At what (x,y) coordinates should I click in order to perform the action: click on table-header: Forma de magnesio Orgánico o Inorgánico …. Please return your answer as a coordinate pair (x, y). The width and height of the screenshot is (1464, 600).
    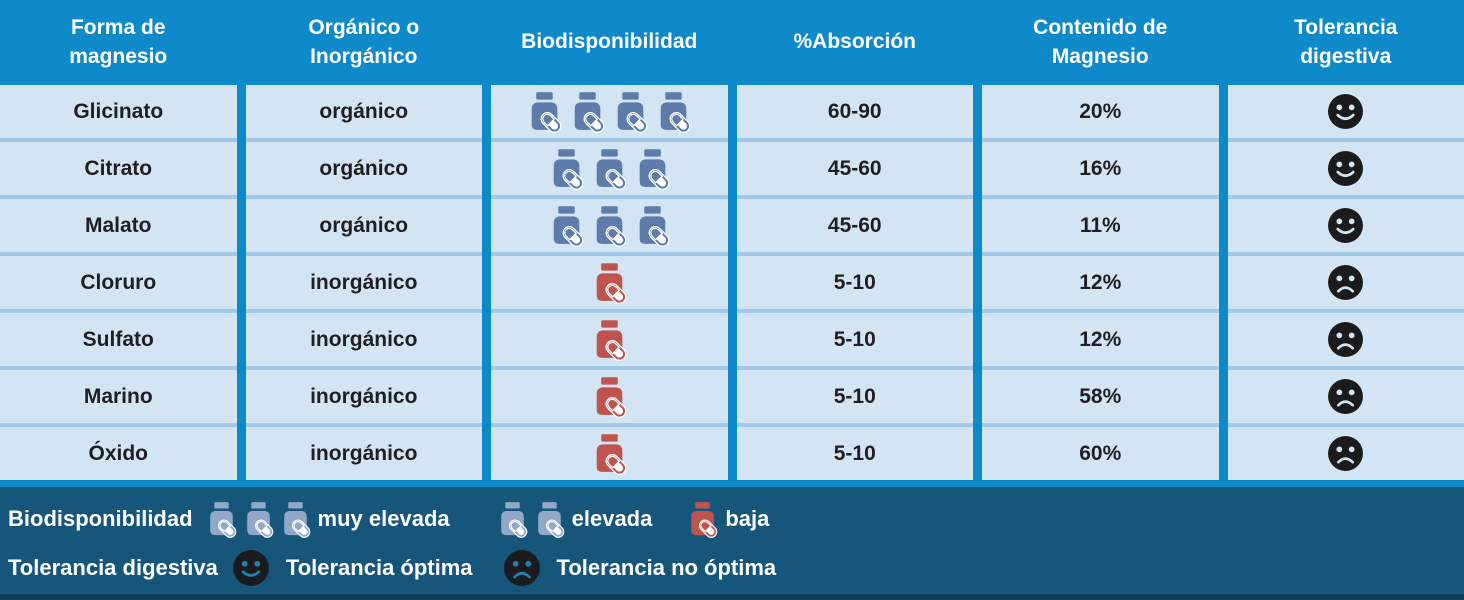
    Looking at the image, I should click on (732, 42).